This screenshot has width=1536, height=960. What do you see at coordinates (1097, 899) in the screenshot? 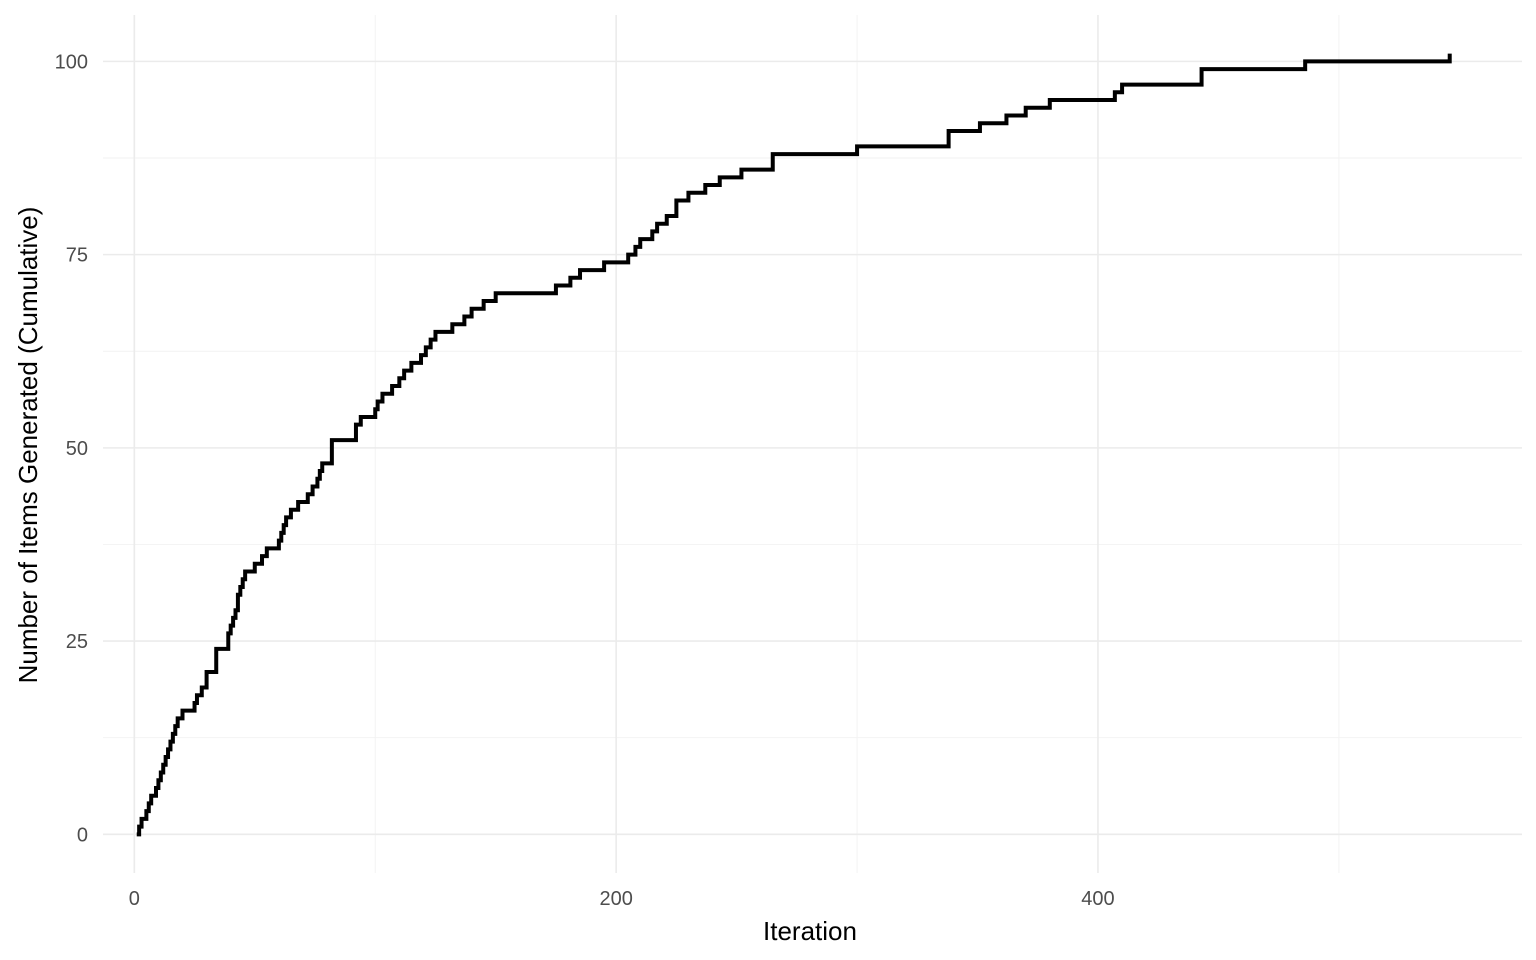
I see `x-tick-label: 400` at bounding box center [1097, 899].